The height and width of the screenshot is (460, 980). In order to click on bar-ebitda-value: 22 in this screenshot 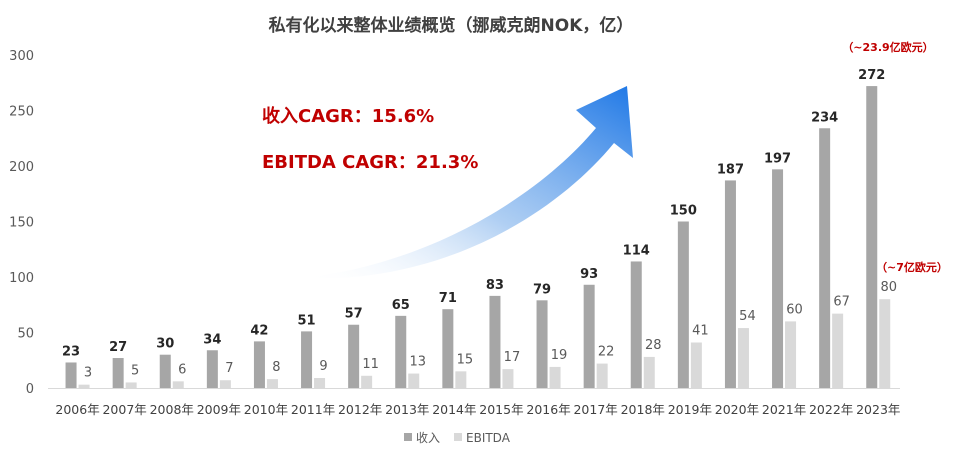, I will do `click(606, 352)`.